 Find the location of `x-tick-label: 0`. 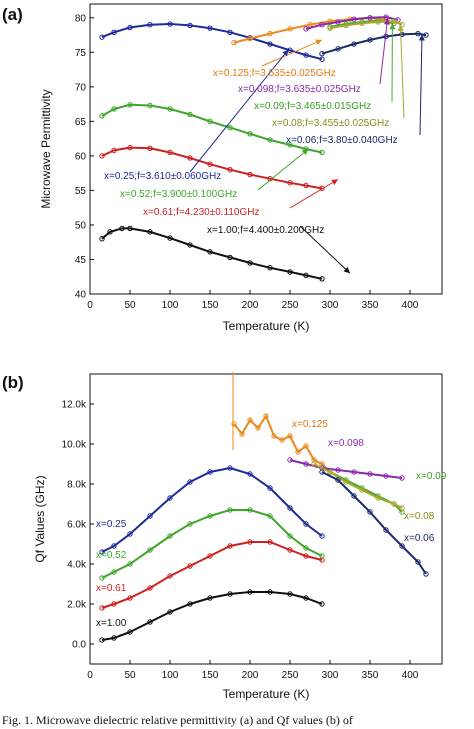

x-tick-label: 0 is located at coordinates (90, 305).